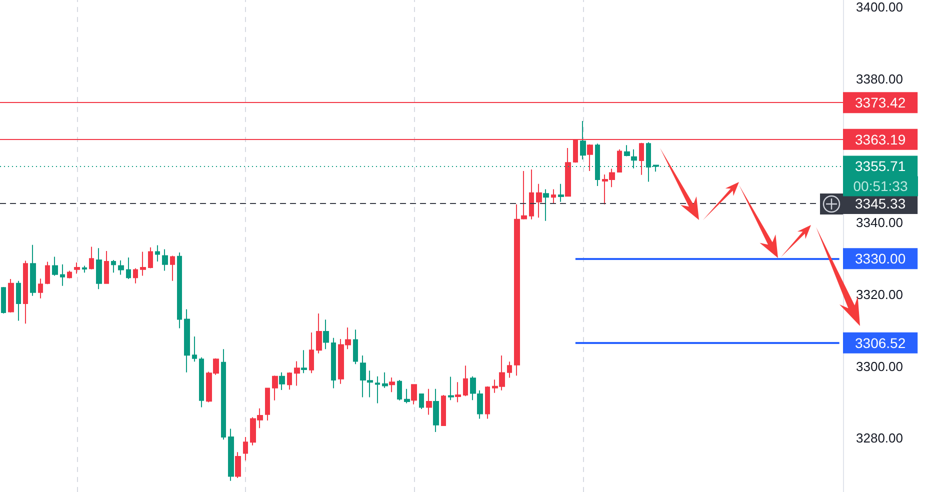 This screenshot has width=925, height=492. Describe the element at coordinates (880, 102) in the screenshot. I see `ref-line-label: 3373.42` at that location.